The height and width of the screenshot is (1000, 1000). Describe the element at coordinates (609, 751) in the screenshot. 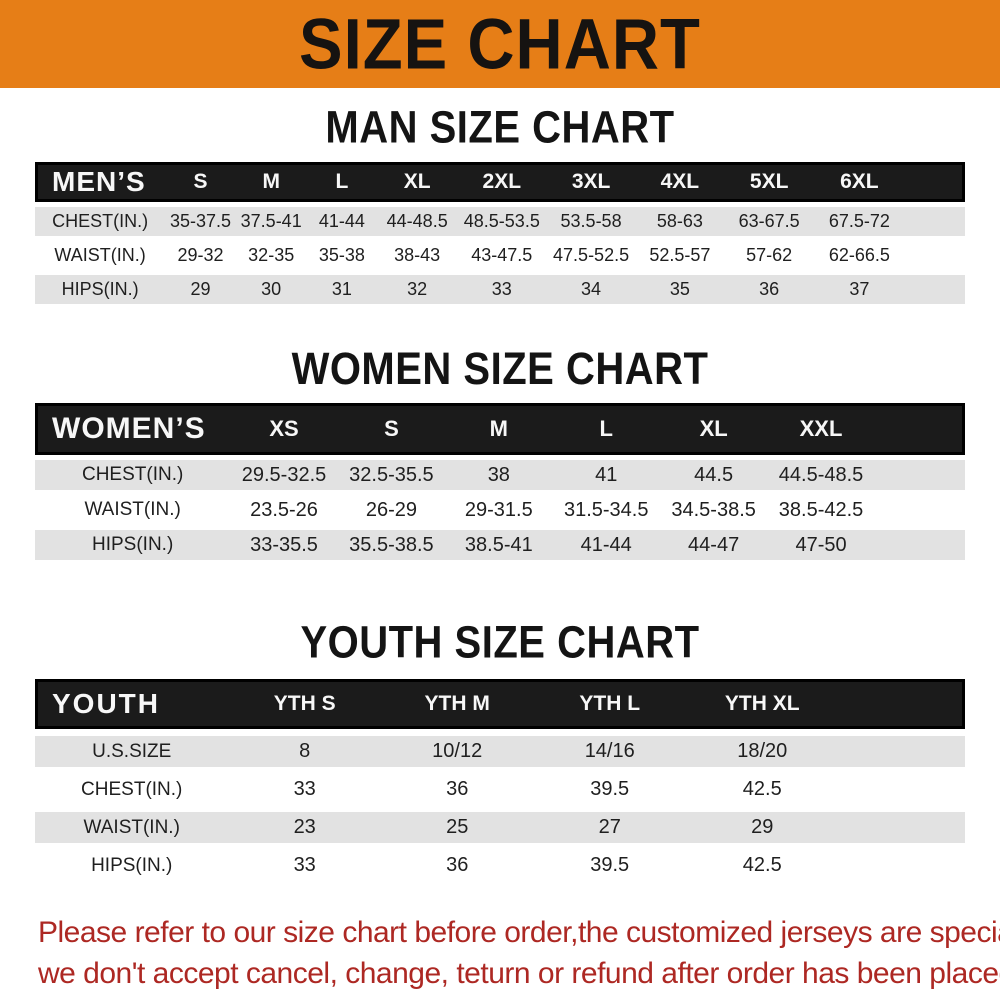

I see `value-cell: 14/16` at that location.